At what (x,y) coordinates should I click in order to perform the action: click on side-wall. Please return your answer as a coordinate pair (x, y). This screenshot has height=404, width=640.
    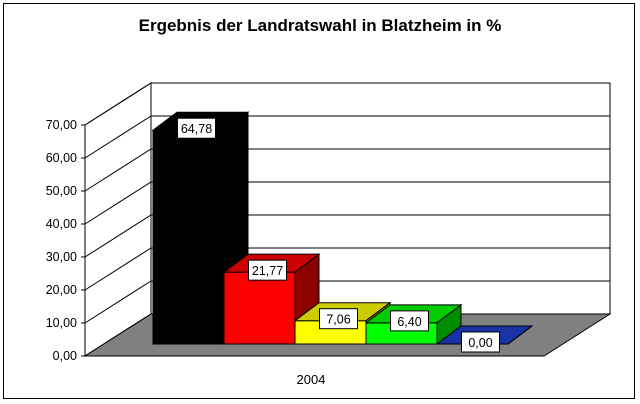
    Looking at the image, I should click on (118, 219).